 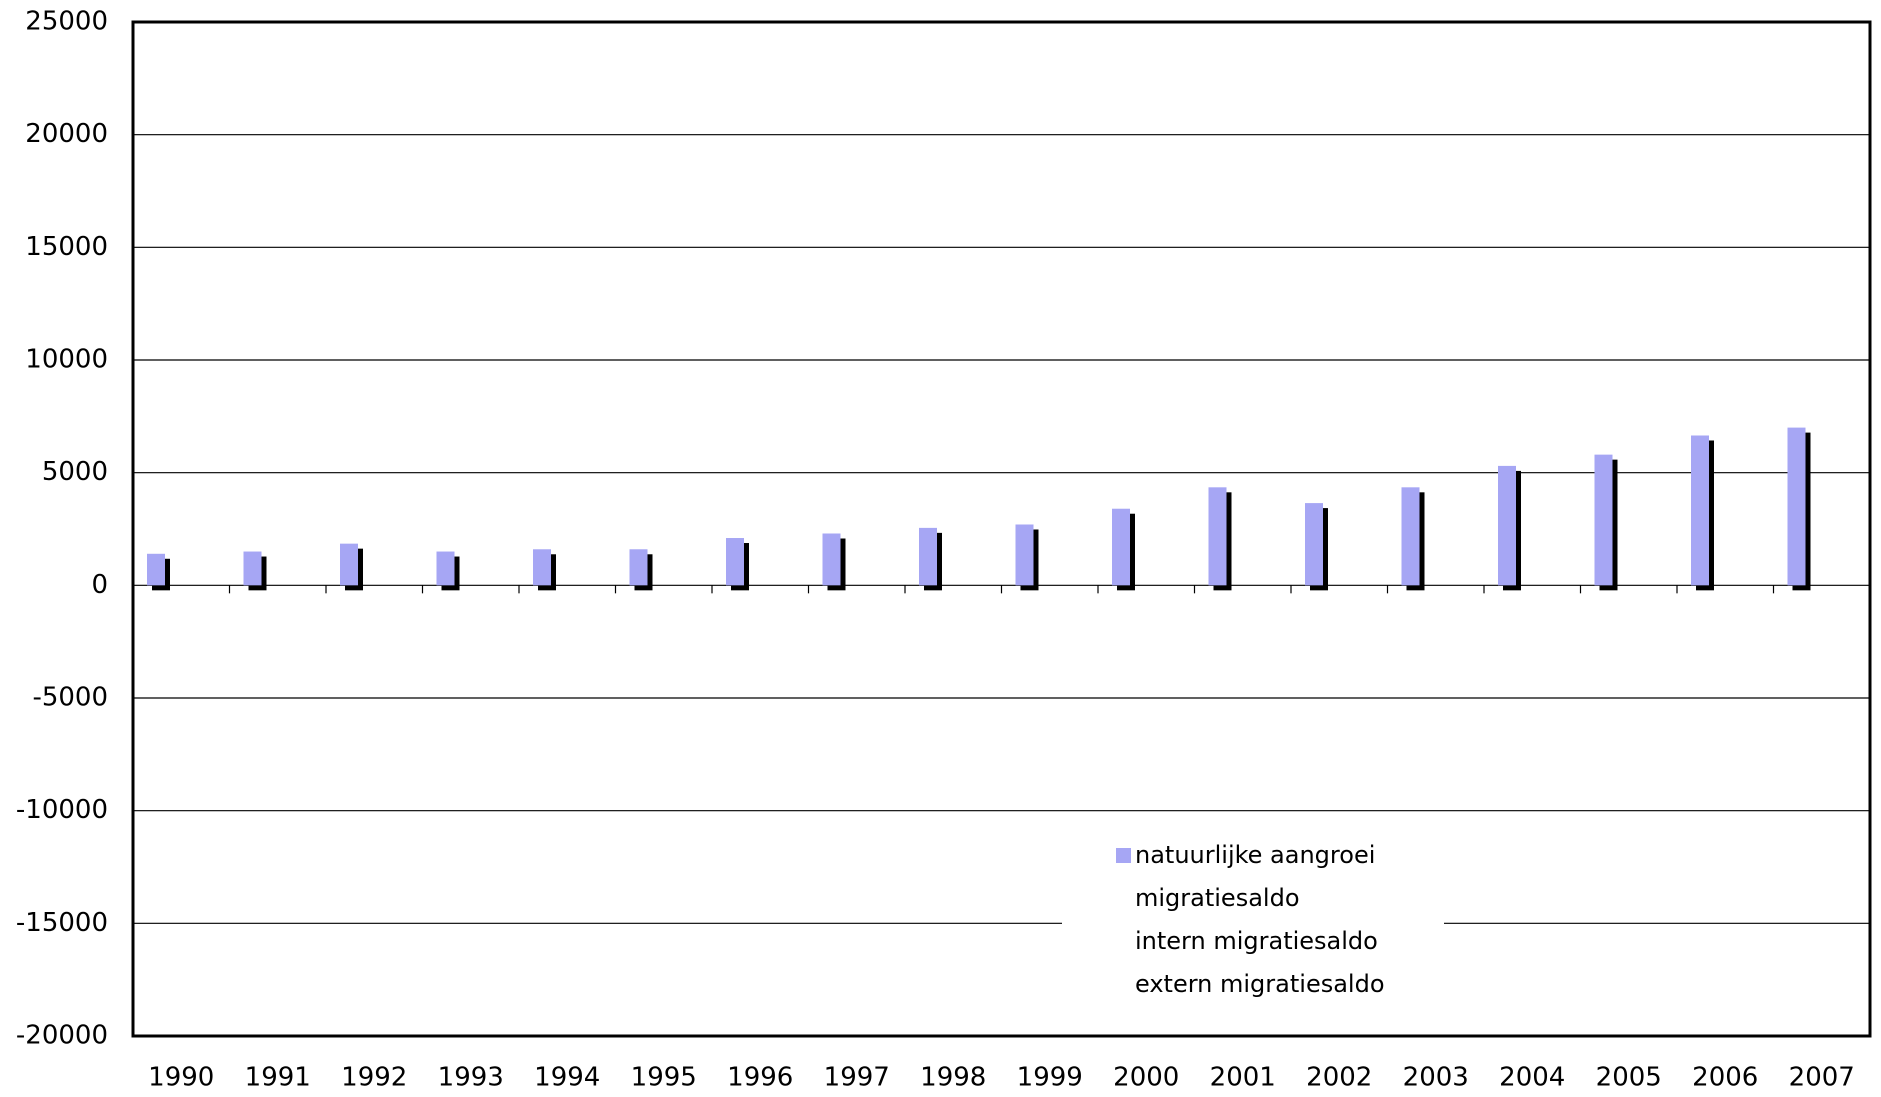 I want to click on y-tick-label: 20000, so click(x=66, y=134).